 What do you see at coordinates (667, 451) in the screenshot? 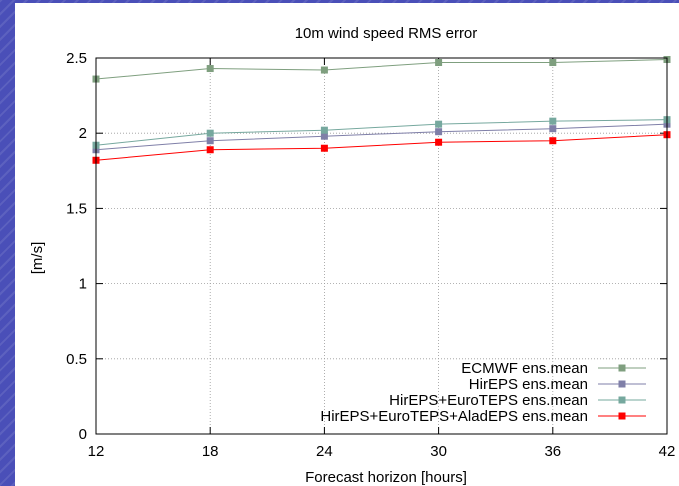
I see `x-tick-label: 42` at bounding box center [667, 451].